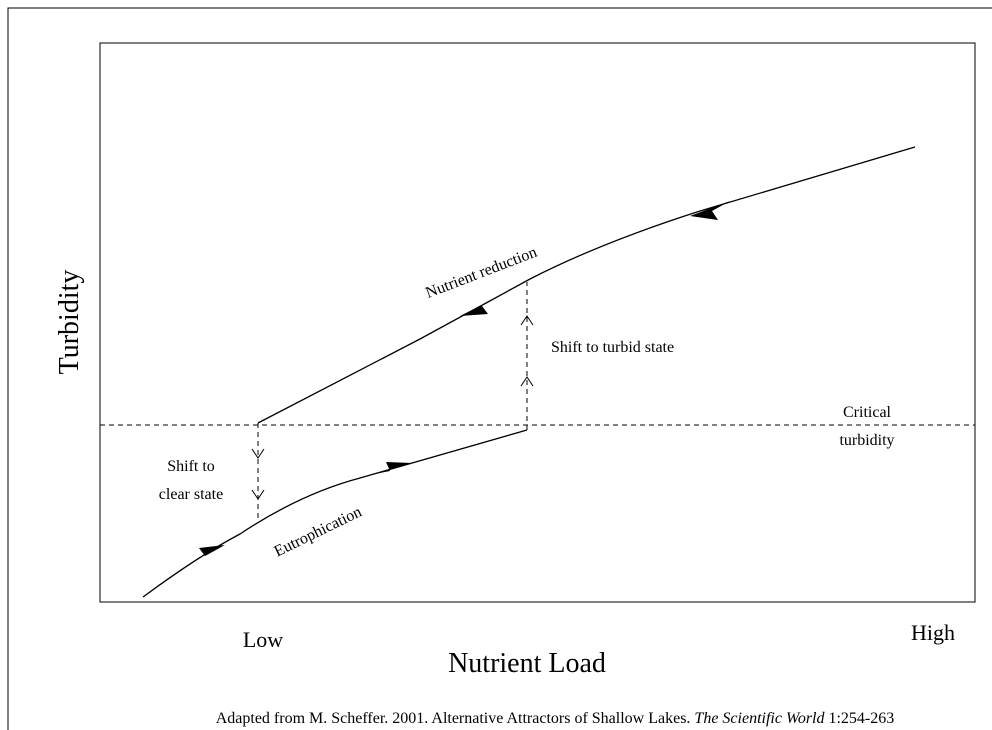 Image resolution: width=992 pixels, height=730 pixels. Describe the element at coordinates (866, 440) in the screenshot. I see `threshold-label: turbidity` at that location.